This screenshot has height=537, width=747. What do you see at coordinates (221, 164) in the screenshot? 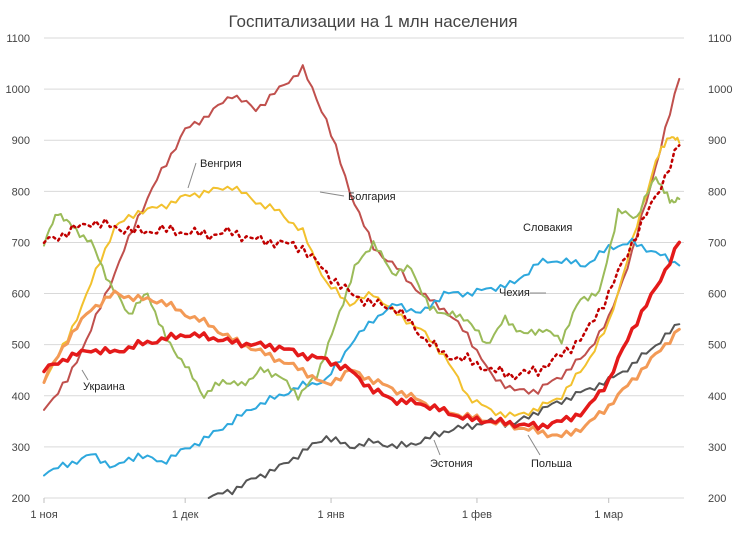
I see `series-label: Венгрия` at bounding box center [221, 164].